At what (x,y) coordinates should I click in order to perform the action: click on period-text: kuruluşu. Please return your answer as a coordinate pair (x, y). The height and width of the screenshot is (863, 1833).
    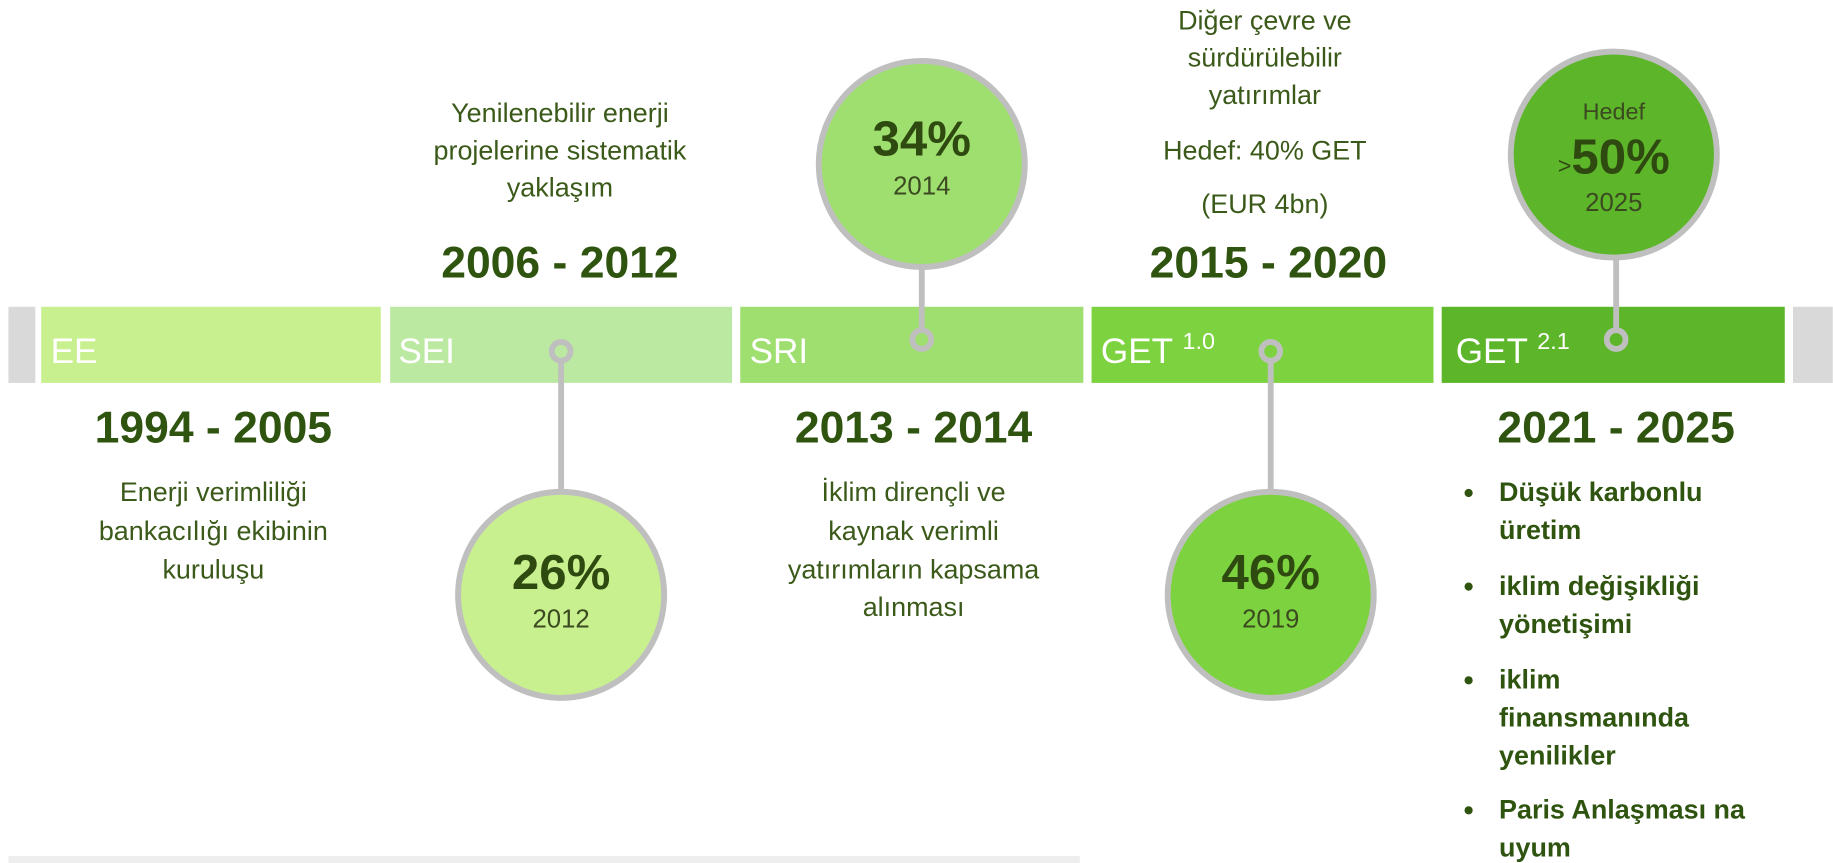
    Looking at the image, I should click on (213, 569).